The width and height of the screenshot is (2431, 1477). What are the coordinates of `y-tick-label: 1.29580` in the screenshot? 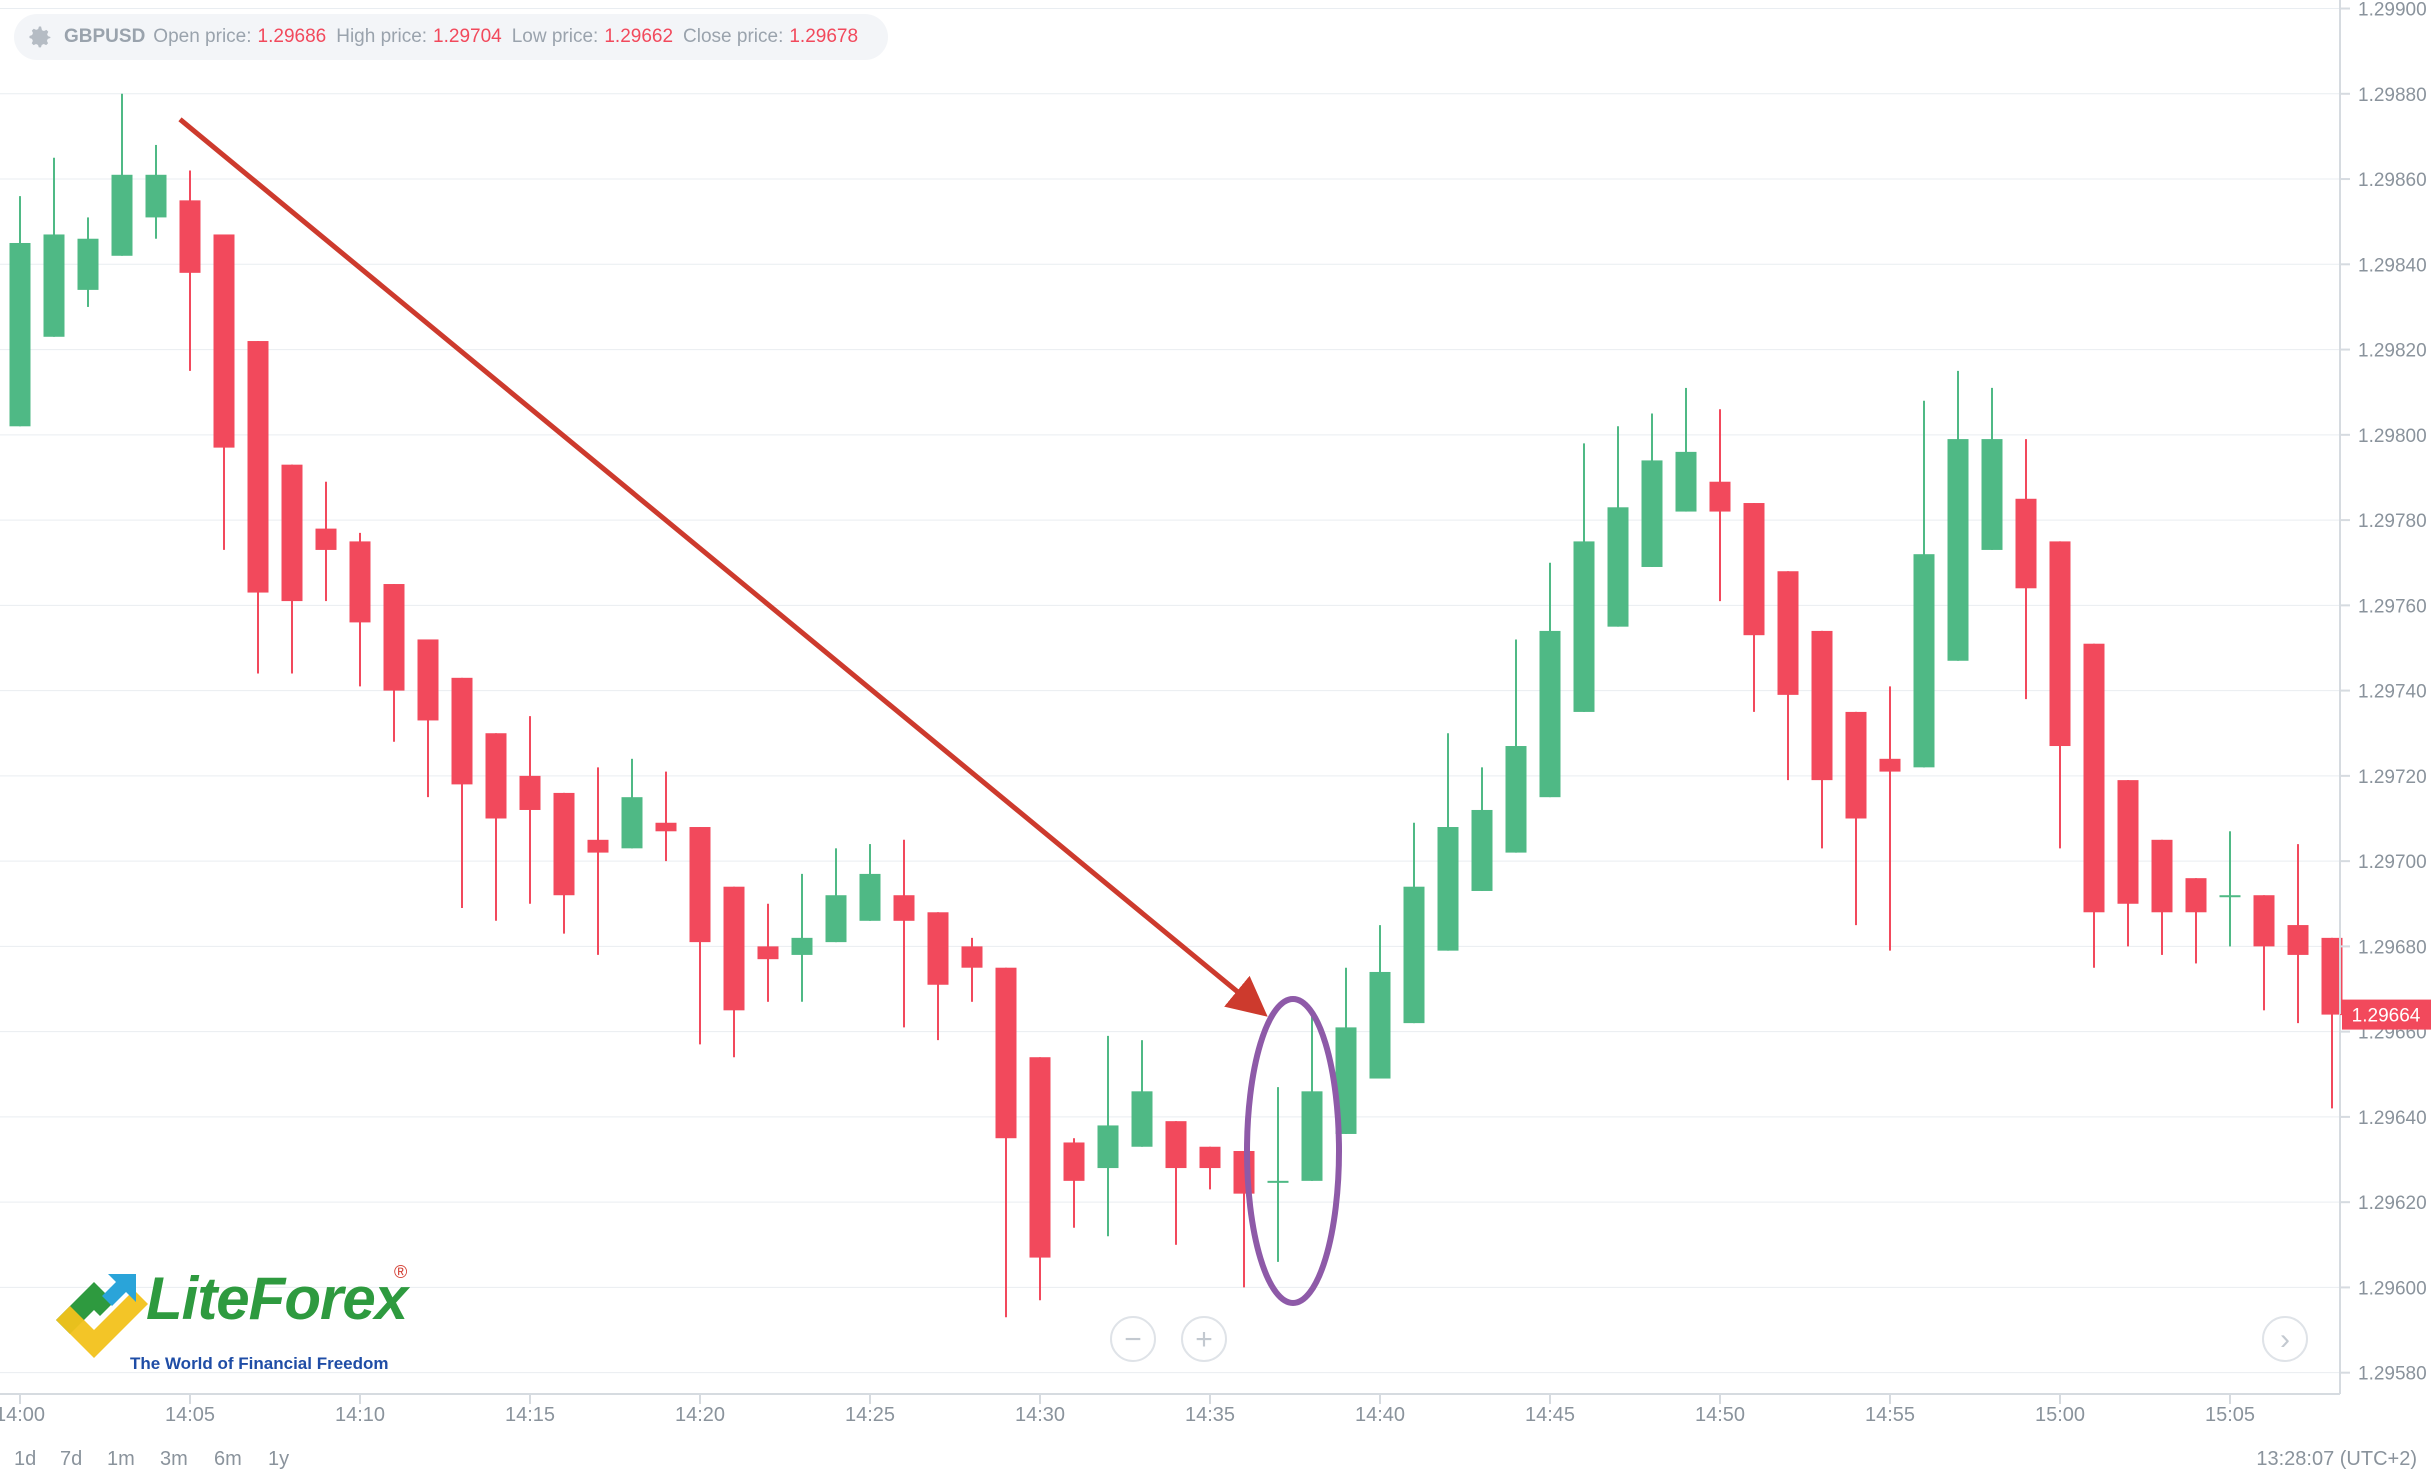 It's located at (2392, 1374).